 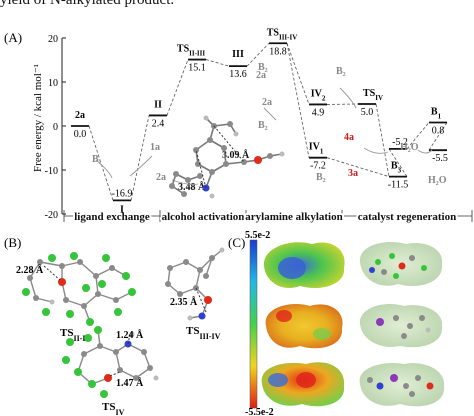 I want to click on state-label: IV1, so click(x=316, y=149).